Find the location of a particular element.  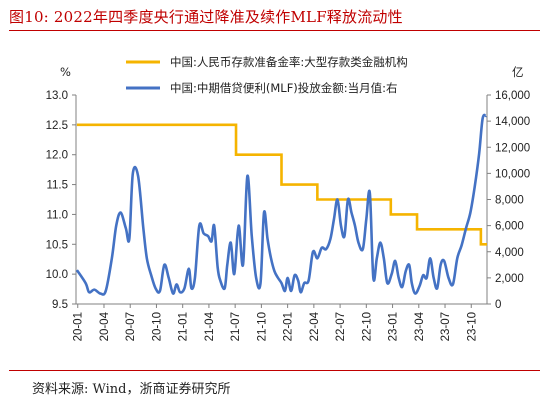

x-axis-tick-label: 23-01 is located at coordinates (394, 326).